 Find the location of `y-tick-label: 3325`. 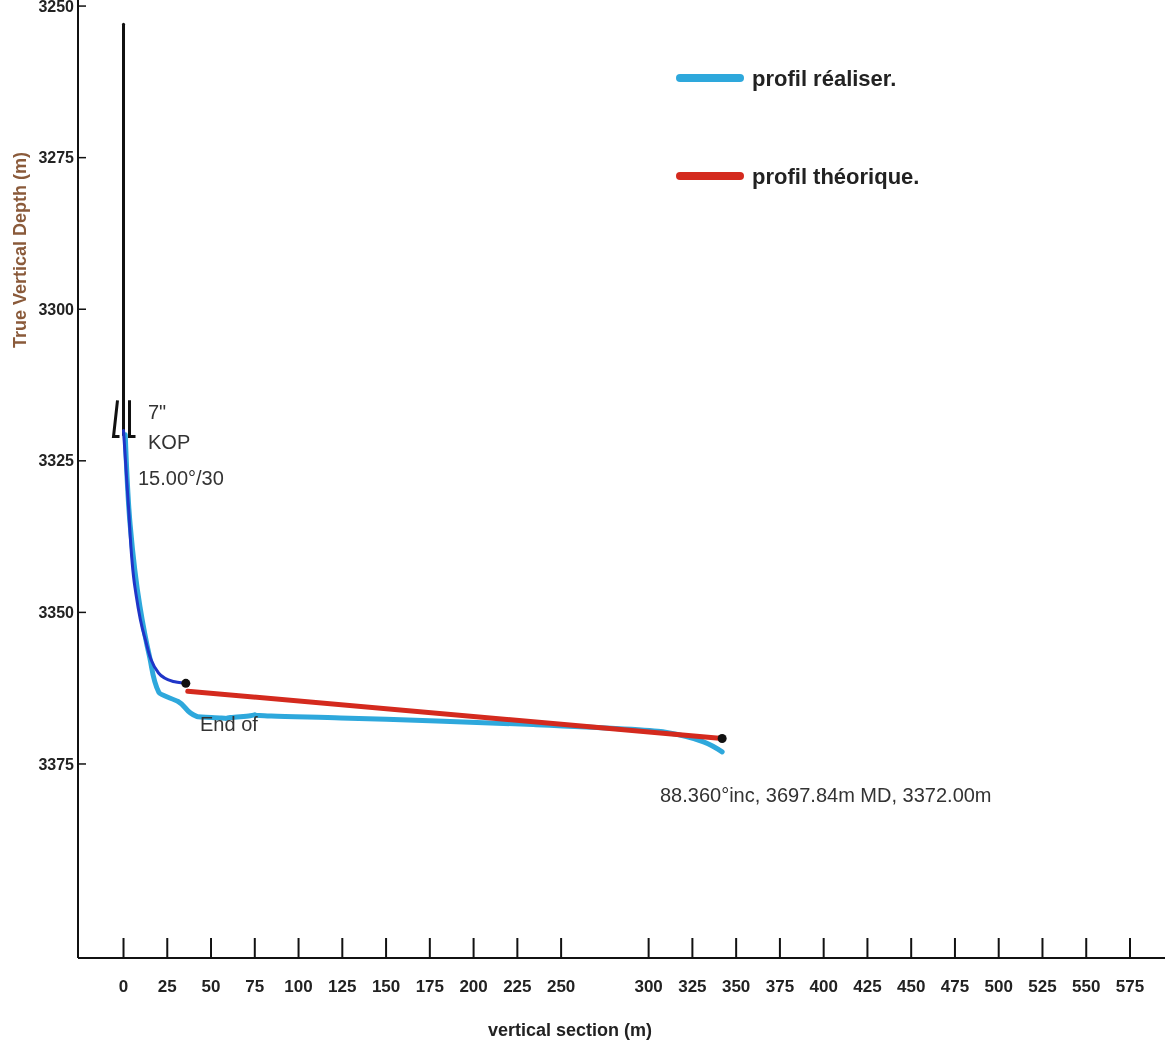

y-tick-label: 3325 is located at coordinates (56, 461).